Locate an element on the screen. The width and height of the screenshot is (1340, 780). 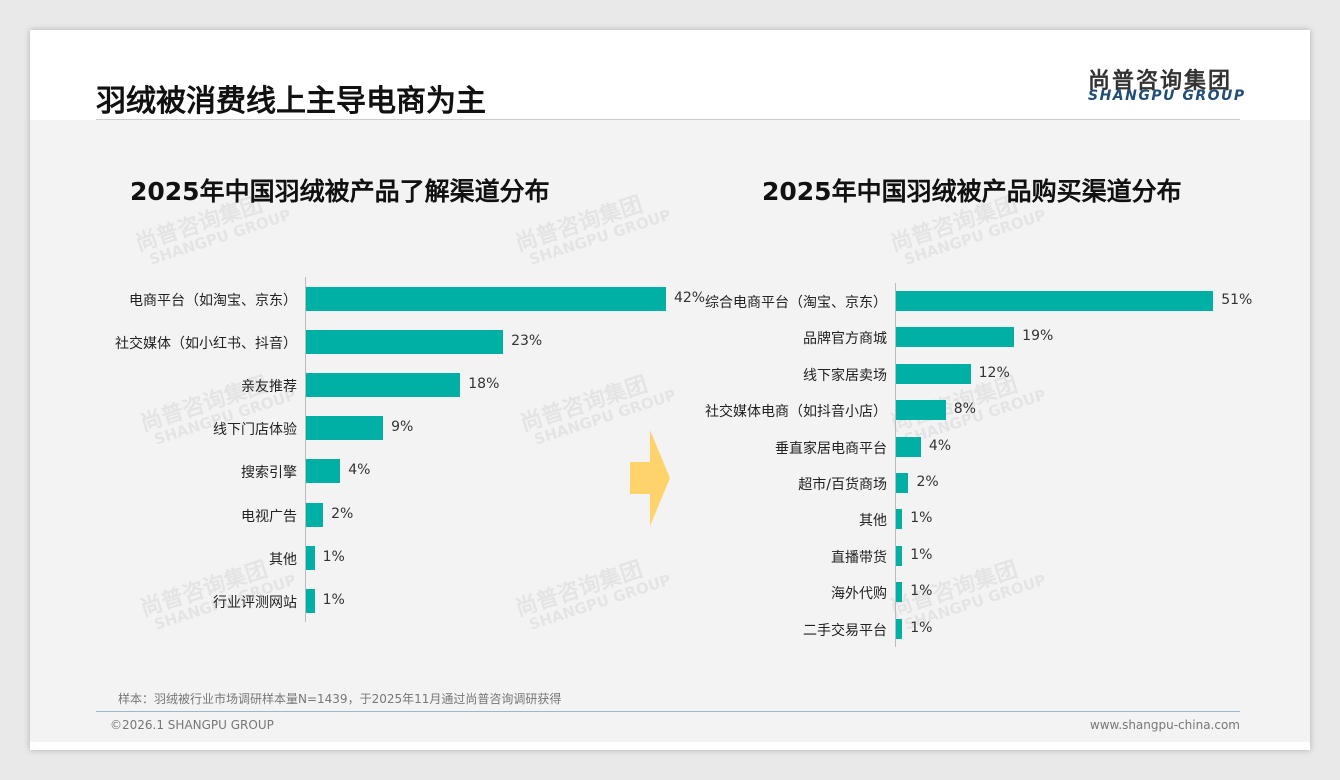
chart-title-left: 2025年中国羽绒被产品了解渠道分布 is located at coordinates (340, 191).